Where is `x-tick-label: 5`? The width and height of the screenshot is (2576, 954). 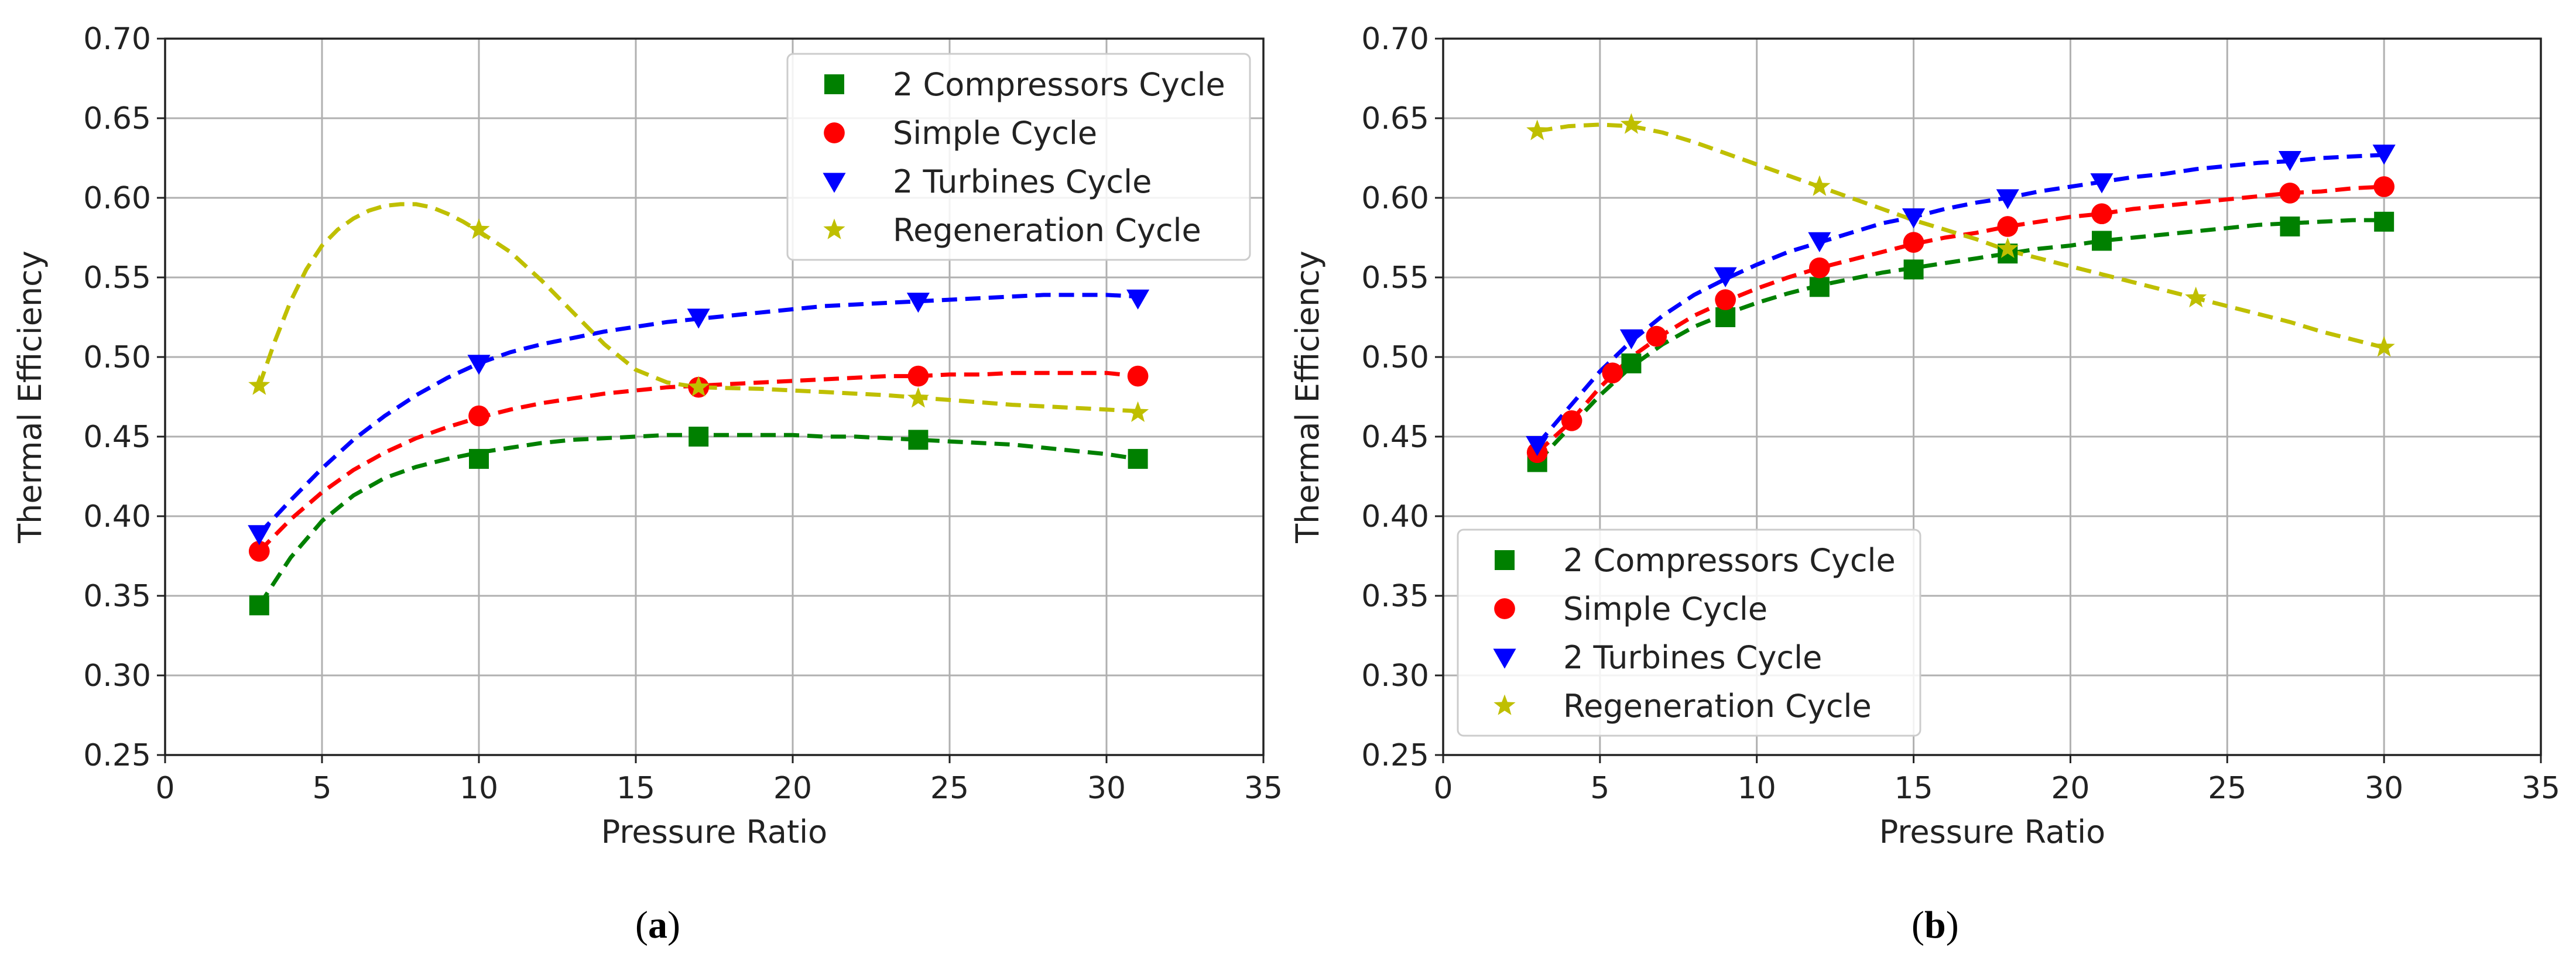 x-tick-label: 5 is located at coordinates (321, 788).